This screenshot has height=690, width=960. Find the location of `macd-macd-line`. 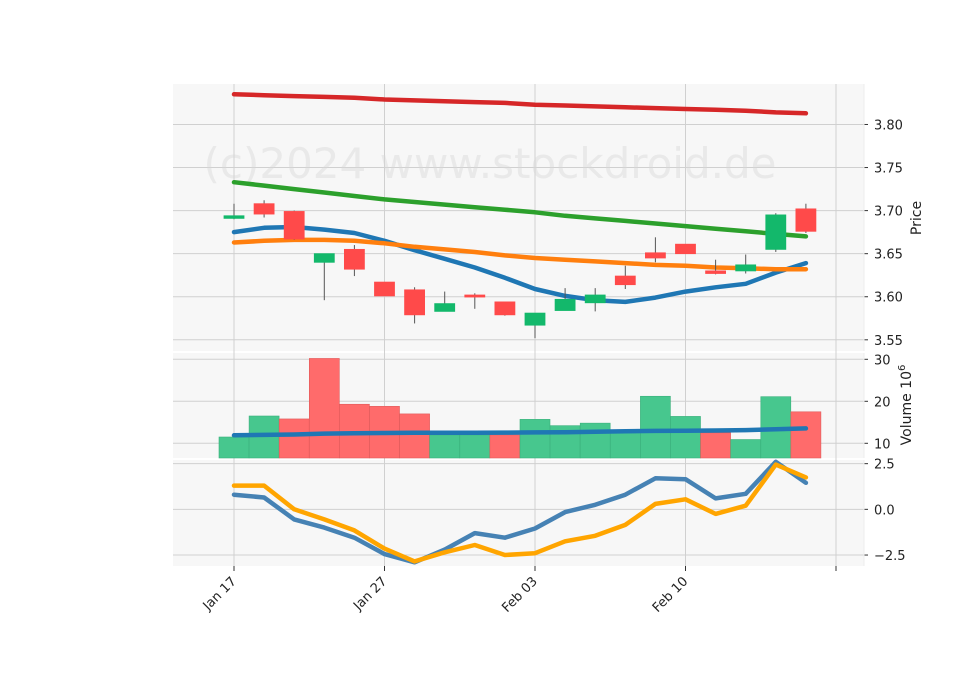

macd-macd-line is located at coordinates (520, 512).